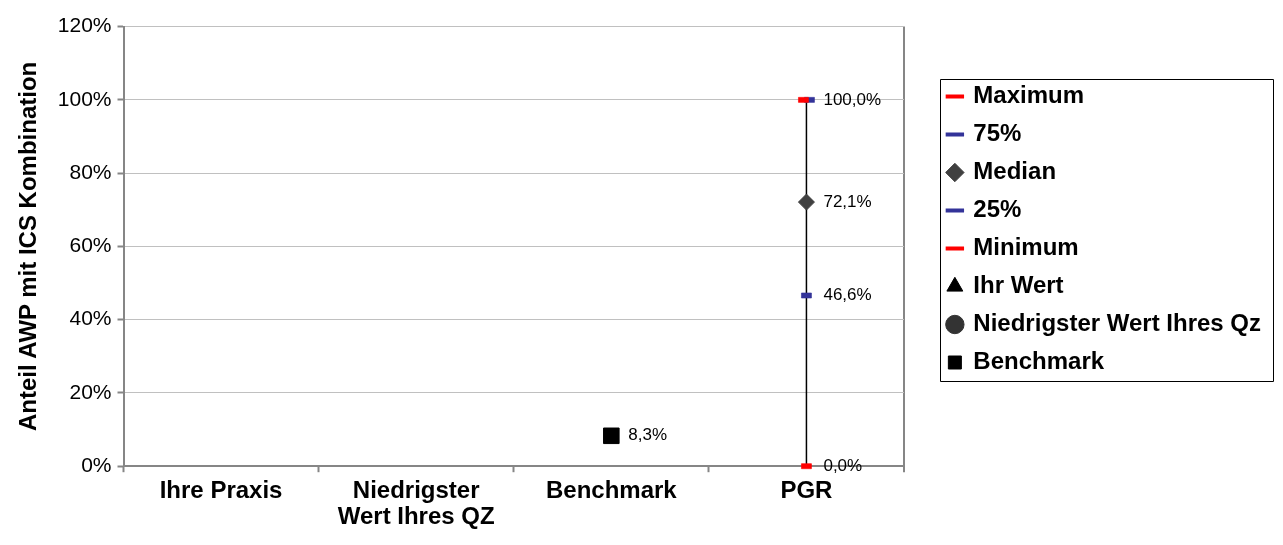 This screenshot has height=545, width=1283. I want to click on x-tick-label: Benchmark, so click(611, 490).